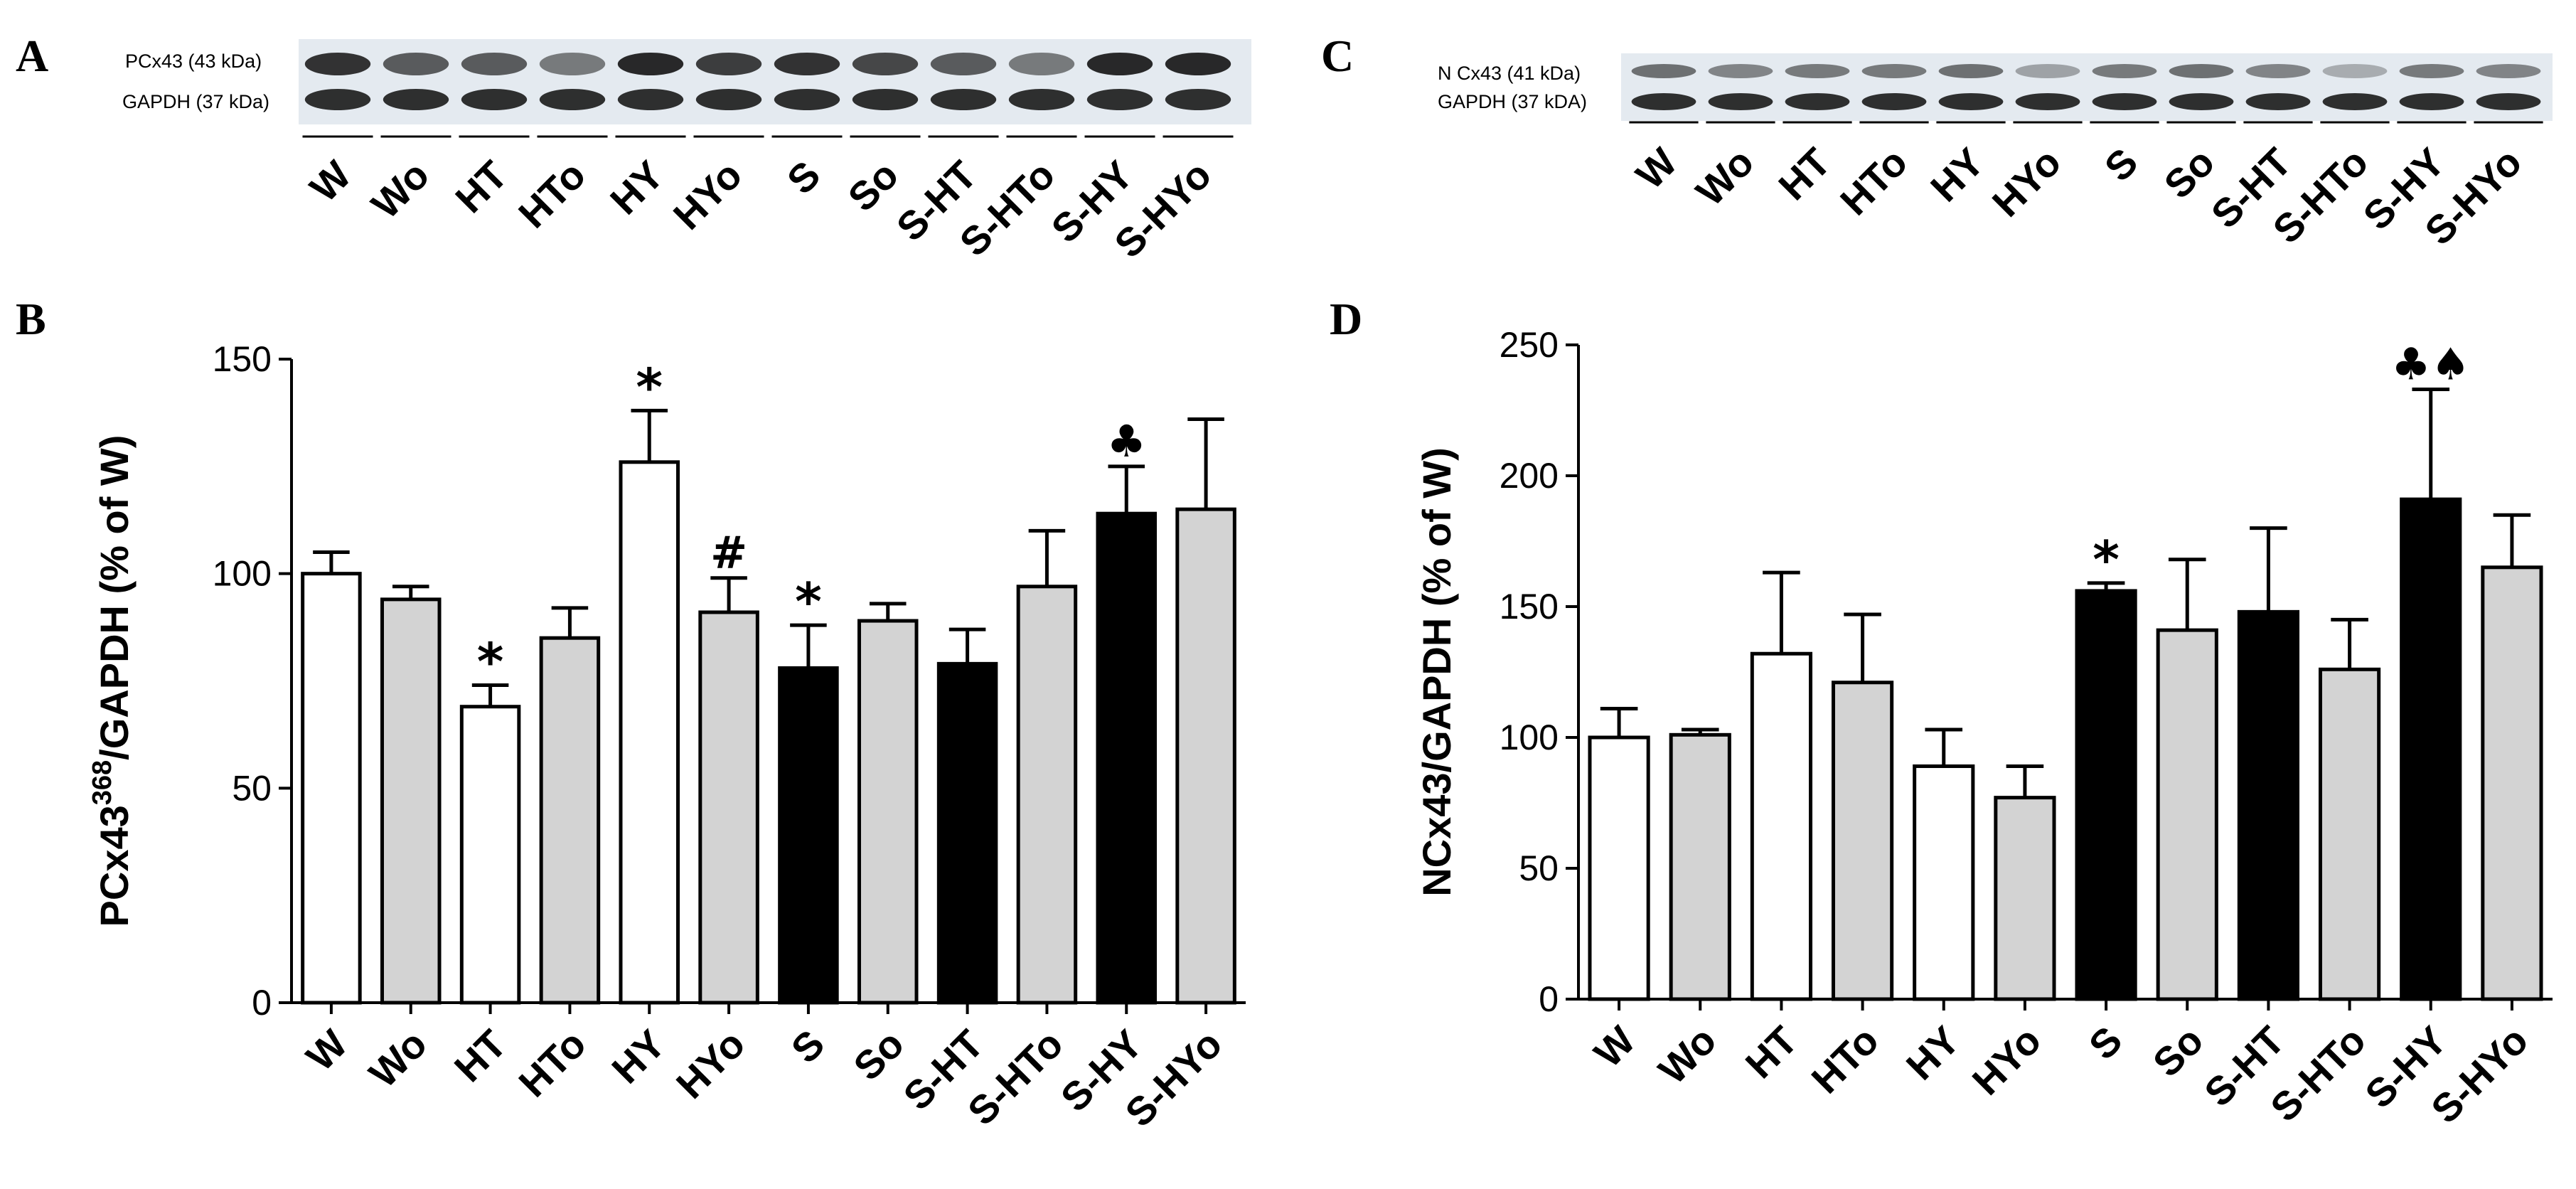 This screenshot has height=1189, width=2576. What do you see at coordinates (397, 1058) in the screenshot?
I see `x-tick-label: Wo` at bounding box center [397, 1058].